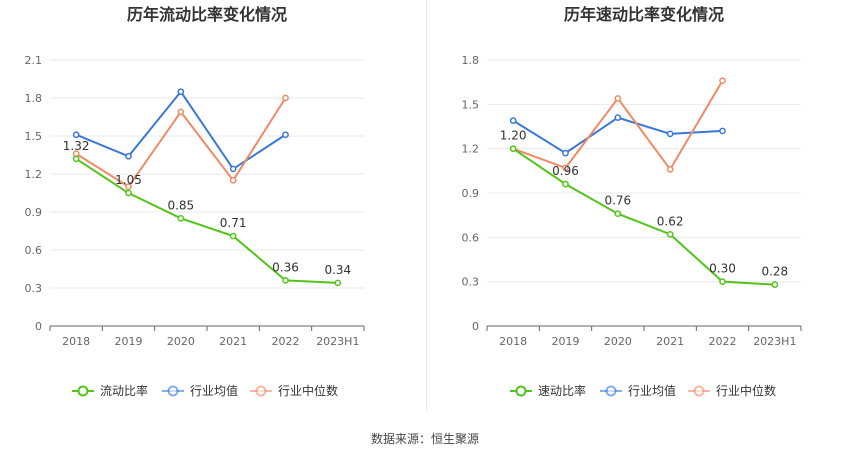 Image resolution: width=850 pixels, height=459 pixels. Describe the element at coordinates (337, 270) in the screenshot. I see `data-label: 0.34` at that location.